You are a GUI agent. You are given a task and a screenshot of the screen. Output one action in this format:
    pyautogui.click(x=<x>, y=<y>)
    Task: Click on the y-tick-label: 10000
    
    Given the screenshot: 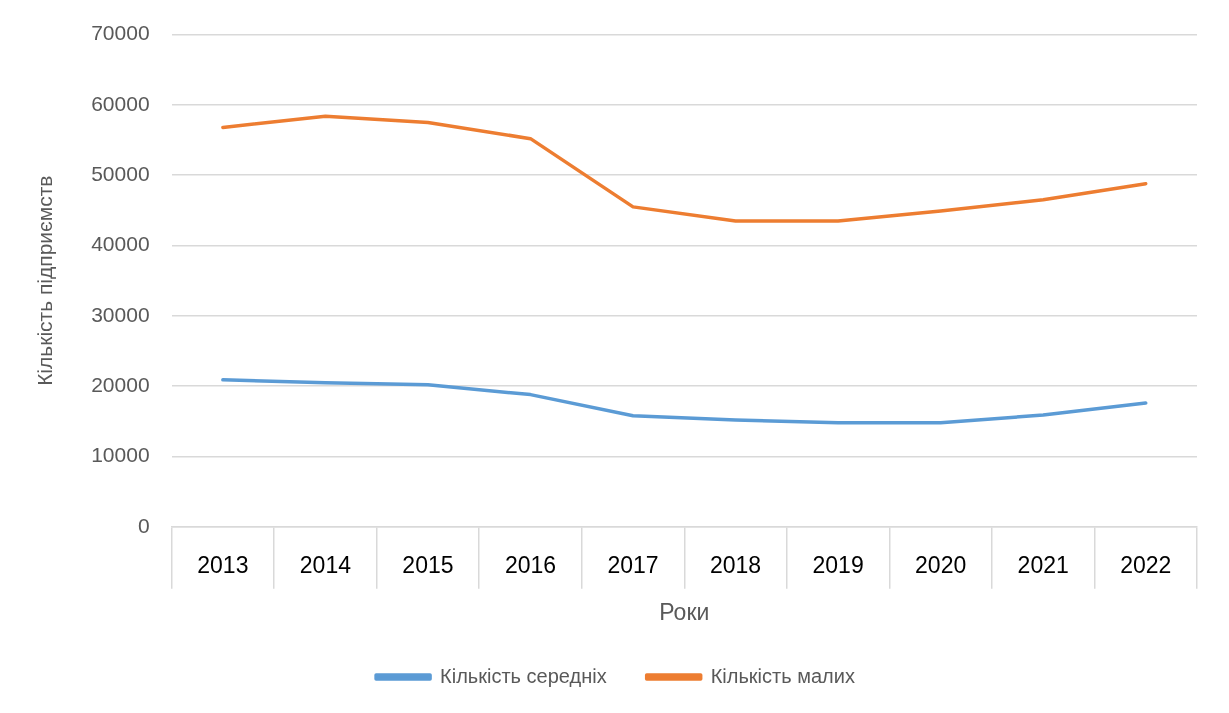 What is the action you would take?
    pyautogui.click(x=120, y=455)
    